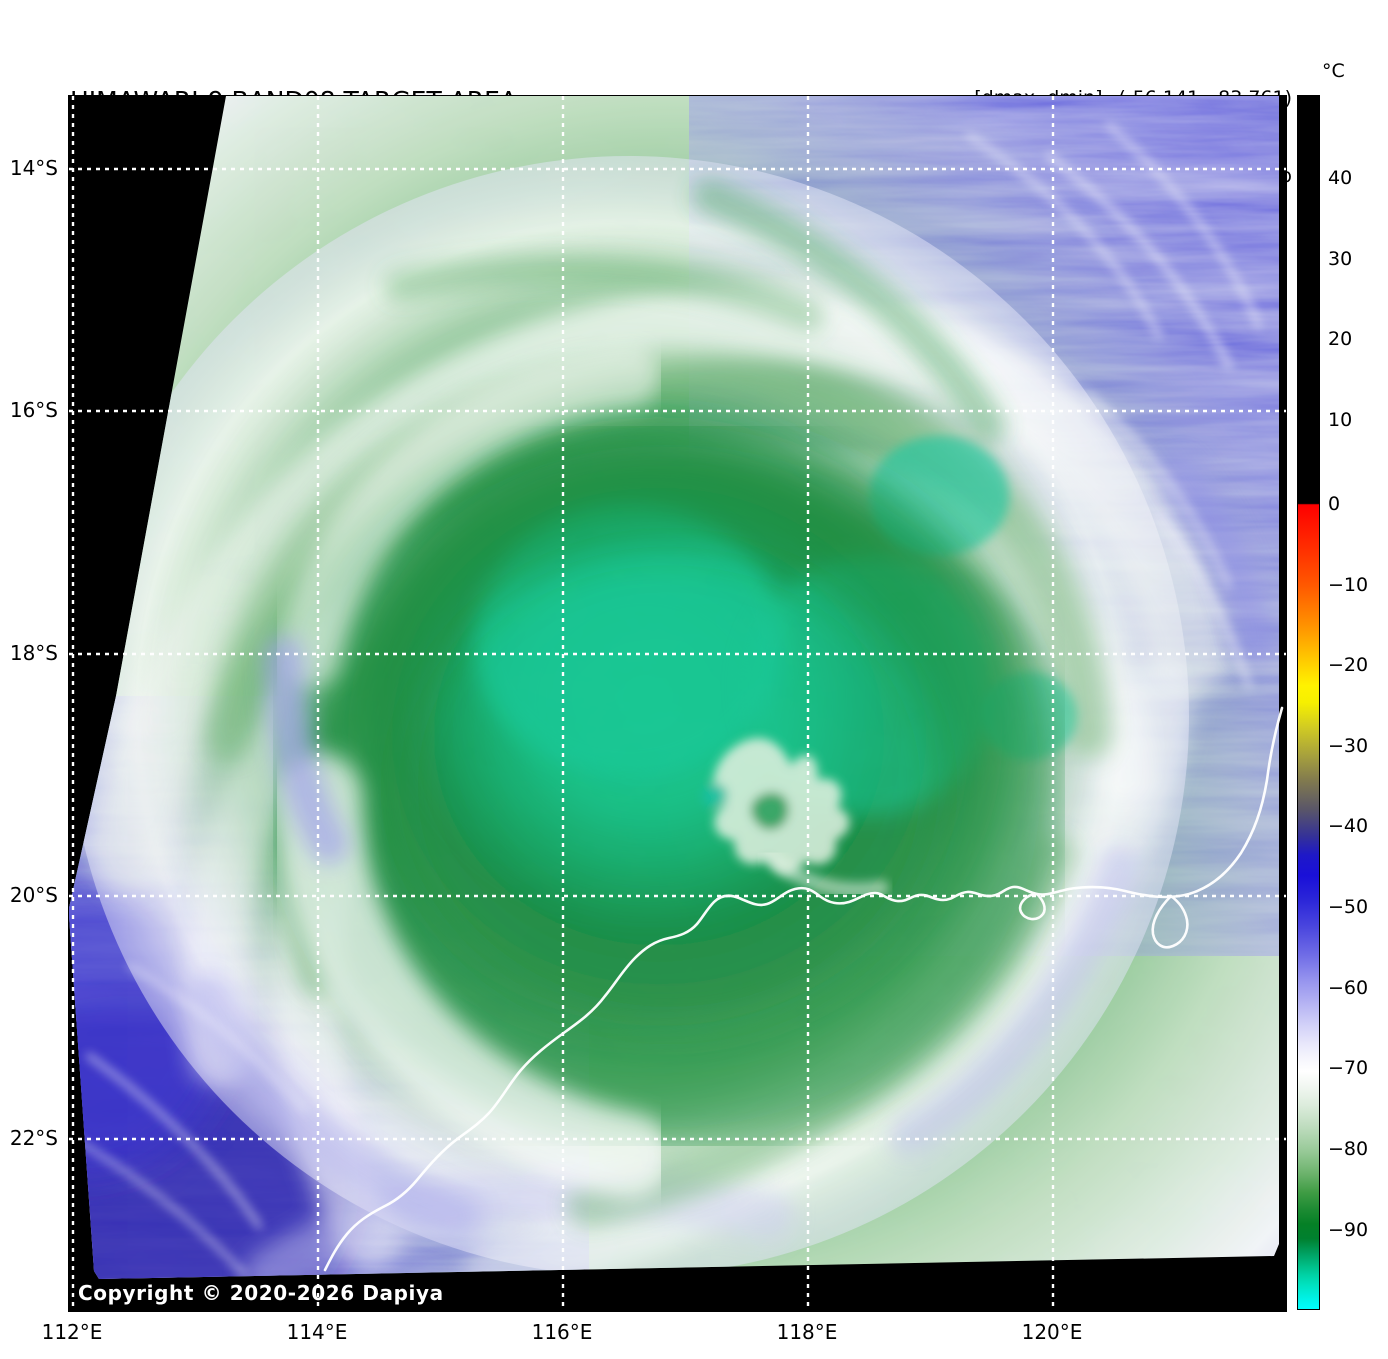 The width and height of the screenshot is (1388, 1359). Describe the element at coordinates (562, 1332) in the screenshot. I see `lon-tick-116e: 116°E` at that location.